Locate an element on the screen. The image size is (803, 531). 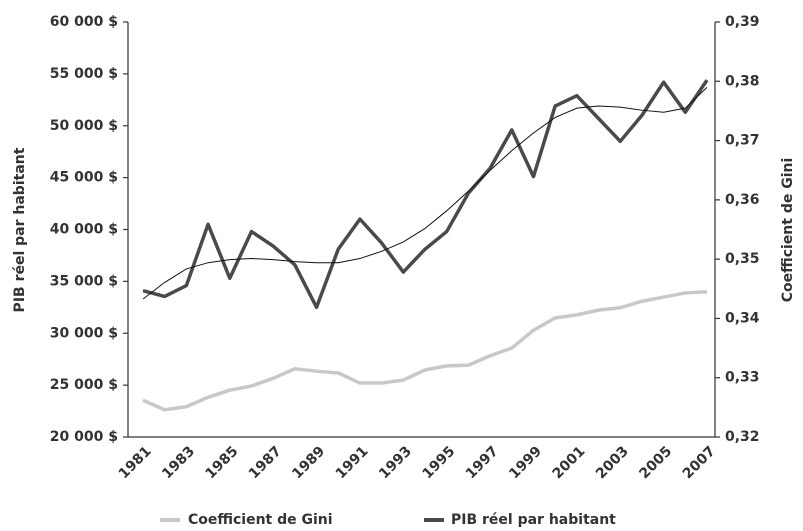
x-tick-label: 1997 is located at coordinates (482, 462).